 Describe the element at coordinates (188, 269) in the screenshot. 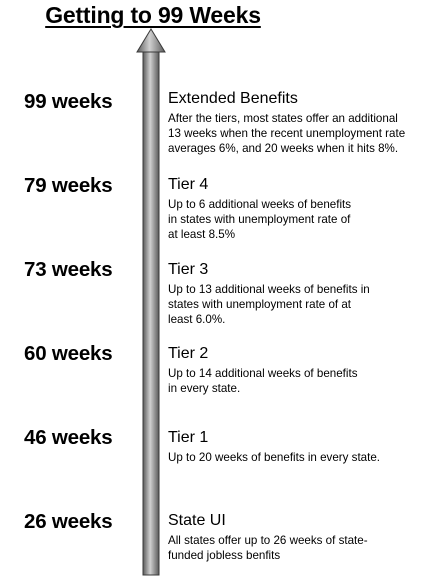

I see `tier-name: Tier 3` at that location.